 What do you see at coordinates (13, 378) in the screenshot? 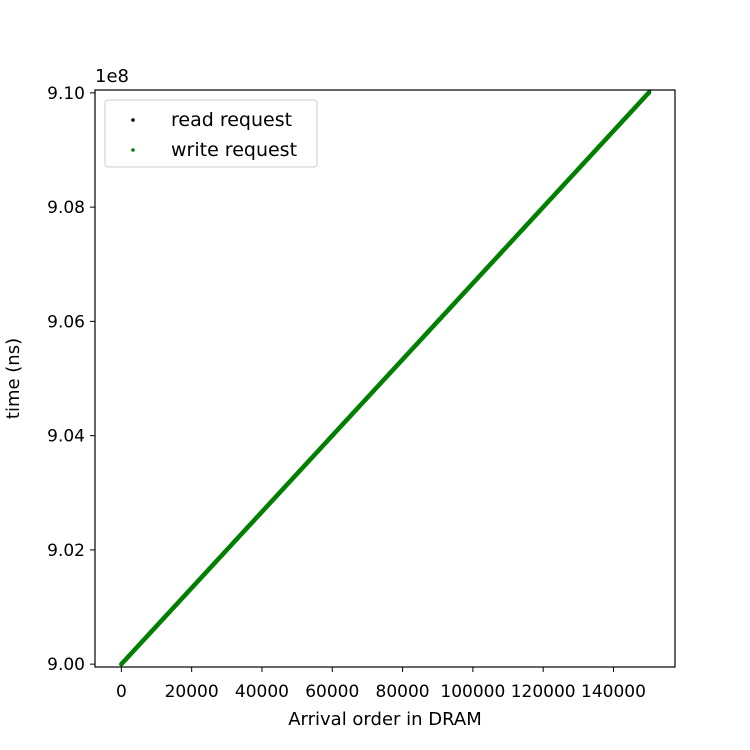
I see `y-axis-label: time (ns)` at bounding box center [13, 378].